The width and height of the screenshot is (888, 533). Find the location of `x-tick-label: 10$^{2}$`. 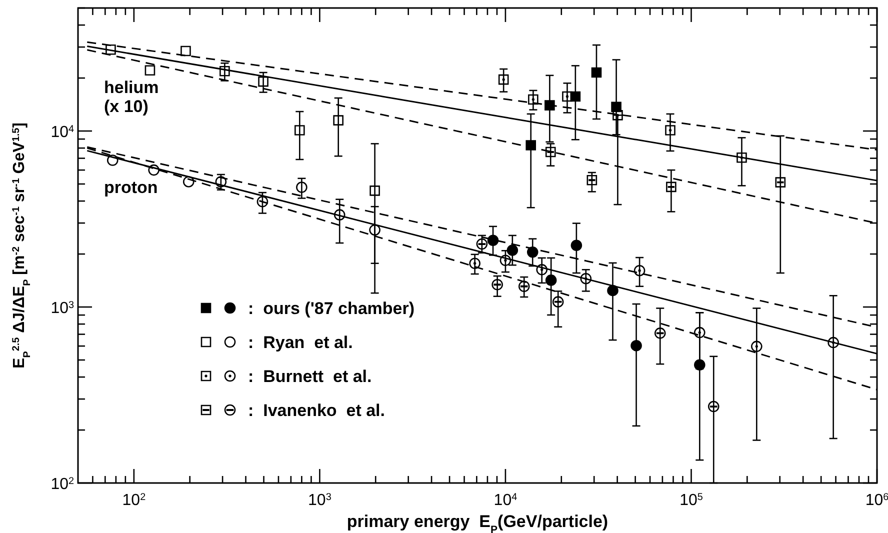

x-tick-label: 10$^{2}$ is located at coordinates (134, 500).